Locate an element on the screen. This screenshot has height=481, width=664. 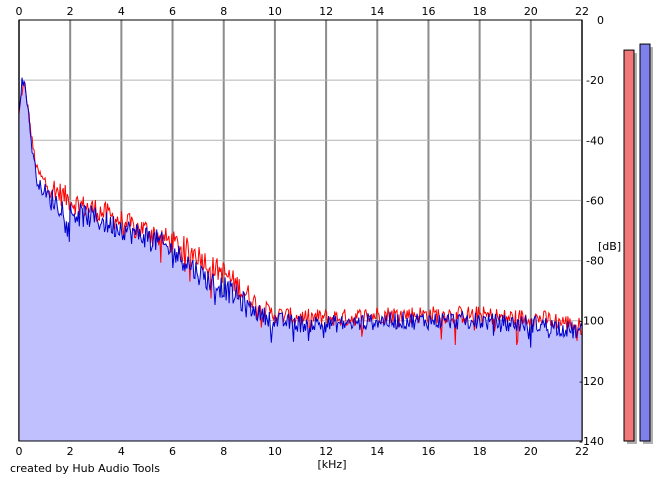
x-tick-label-bottom: 20 is located at coordinates (531, 451).